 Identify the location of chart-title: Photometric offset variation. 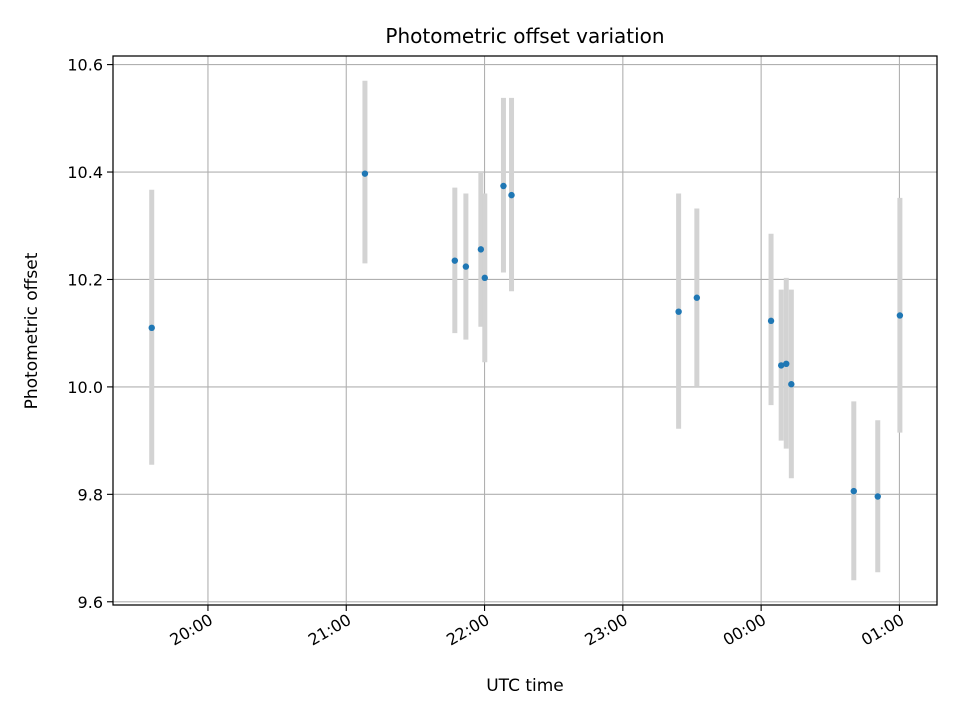
(524, 36).